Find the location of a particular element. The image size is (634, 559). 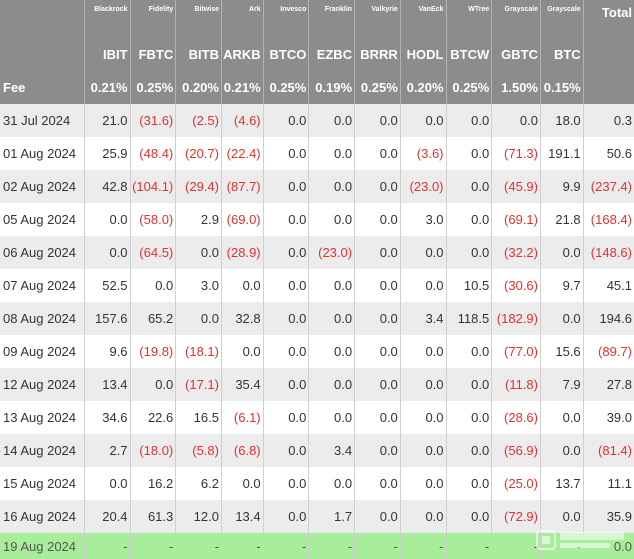

flow-cell-gbtc: (71.3) is located at coordinates (516, 153).